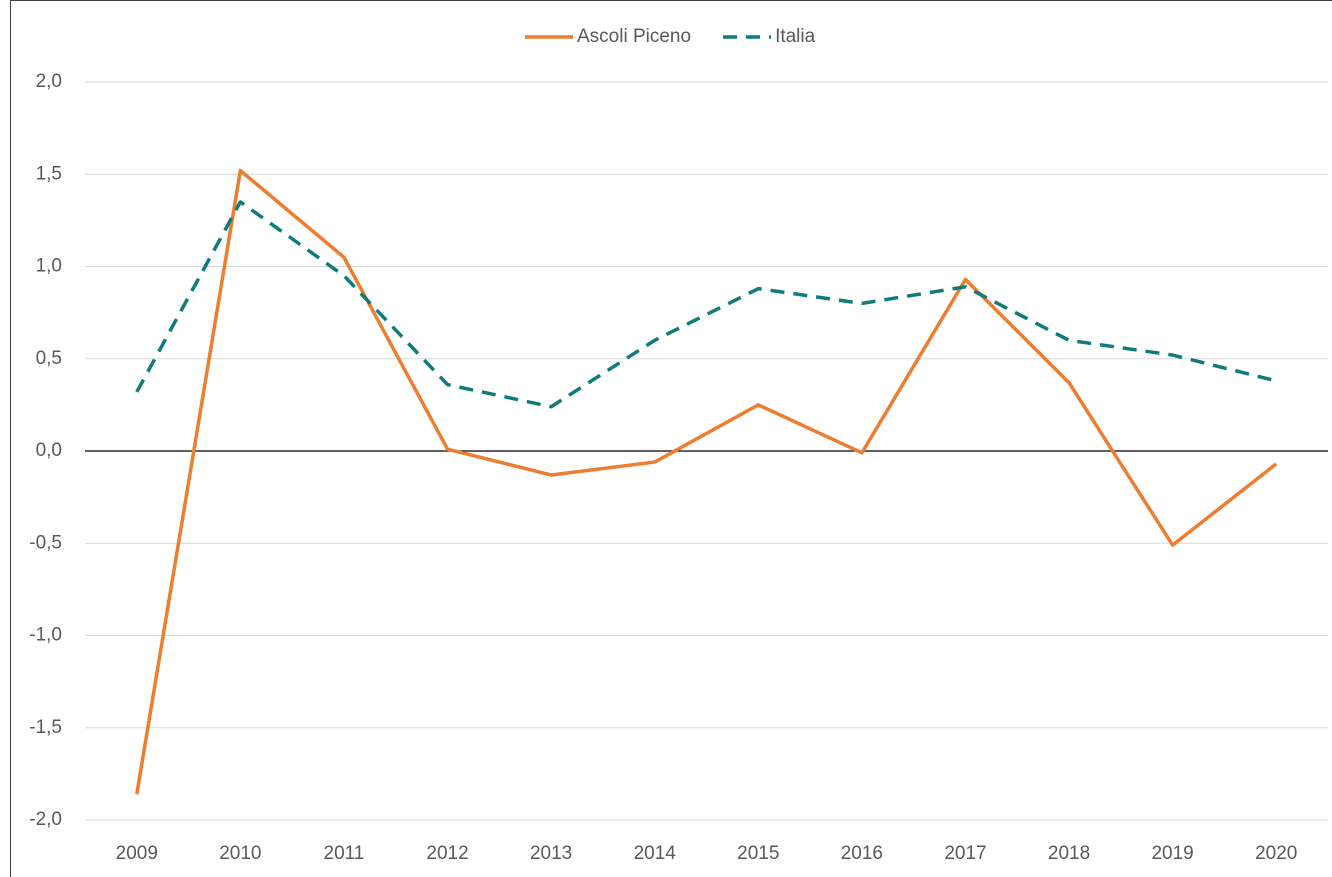 This screenshot has height=877, width=1332. I want to click on x-tick-label: 2016, so click(862, 853).